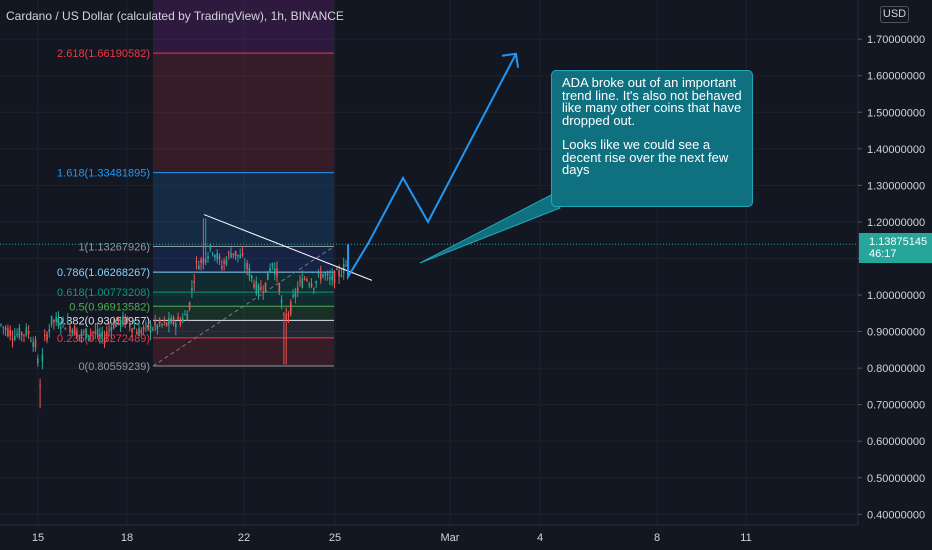  What do you see at coordinates (896, 296) in the screenshot?
I see `y-tick-label: 1.00000000` at bounding box center [896, 296].